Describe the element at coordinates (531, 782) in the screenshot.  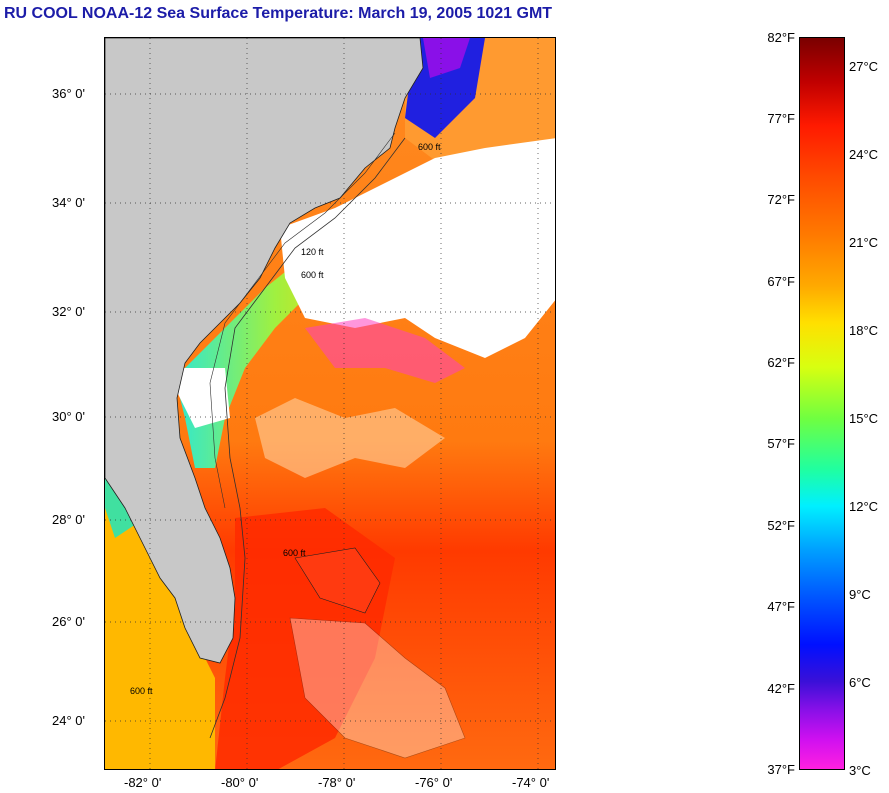
I see `lon-label: -74° 0'` at that location.